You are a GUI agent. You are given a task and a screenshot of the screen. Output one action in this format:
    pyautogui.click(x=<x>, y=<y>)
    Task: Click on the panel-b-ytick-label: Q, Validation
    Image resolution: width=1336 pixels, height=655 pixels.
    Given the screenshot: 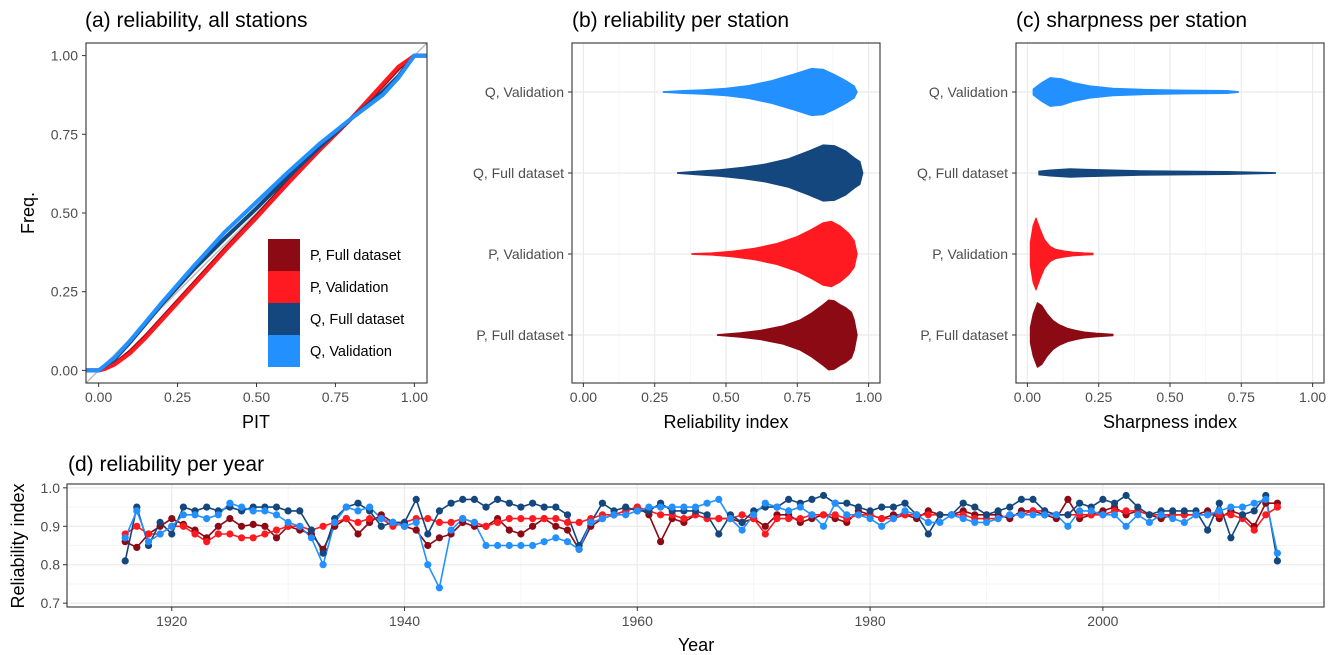 What is the action you would take?
    pyautogui.click(x=524, y=92)
    